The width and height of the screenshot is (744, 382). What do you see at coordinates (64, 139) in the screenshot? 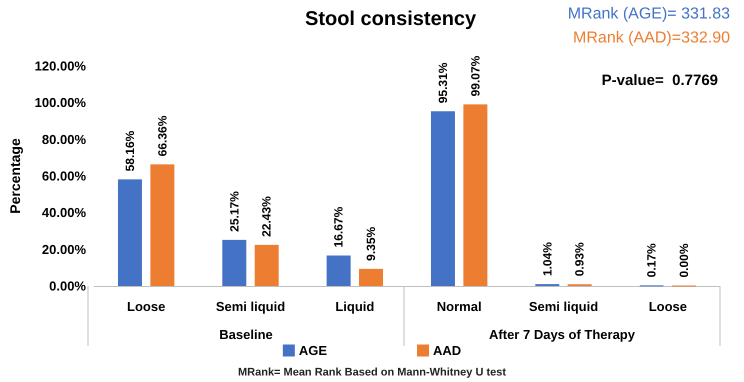
I see `y-tick-label: 80.00%` at bounding box center [64, 139].